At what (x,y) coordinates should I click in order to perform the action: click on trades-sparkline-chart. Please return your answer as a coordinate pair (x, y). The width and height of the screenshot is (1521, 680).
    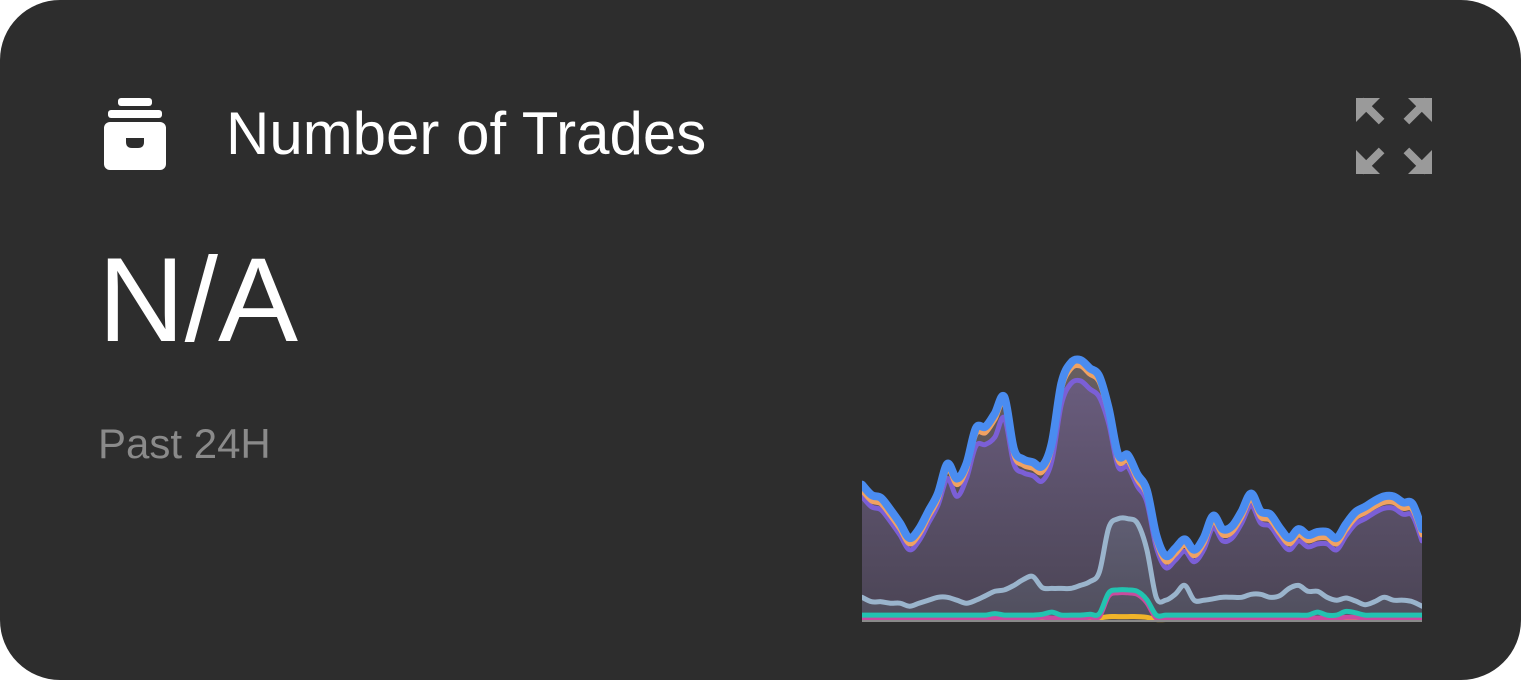
    Looking at the image, I should click on (1142, 488).